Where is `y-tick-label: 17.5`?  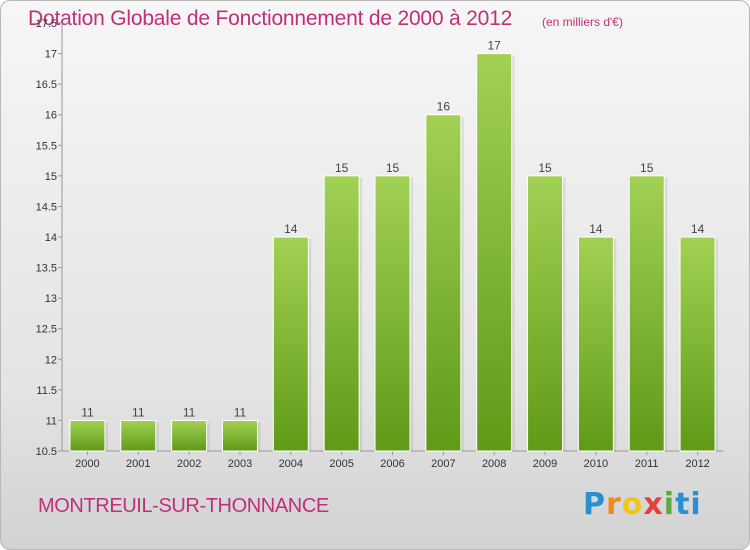 y-tick-label: 17.5 is located at coordinates (46, 24).